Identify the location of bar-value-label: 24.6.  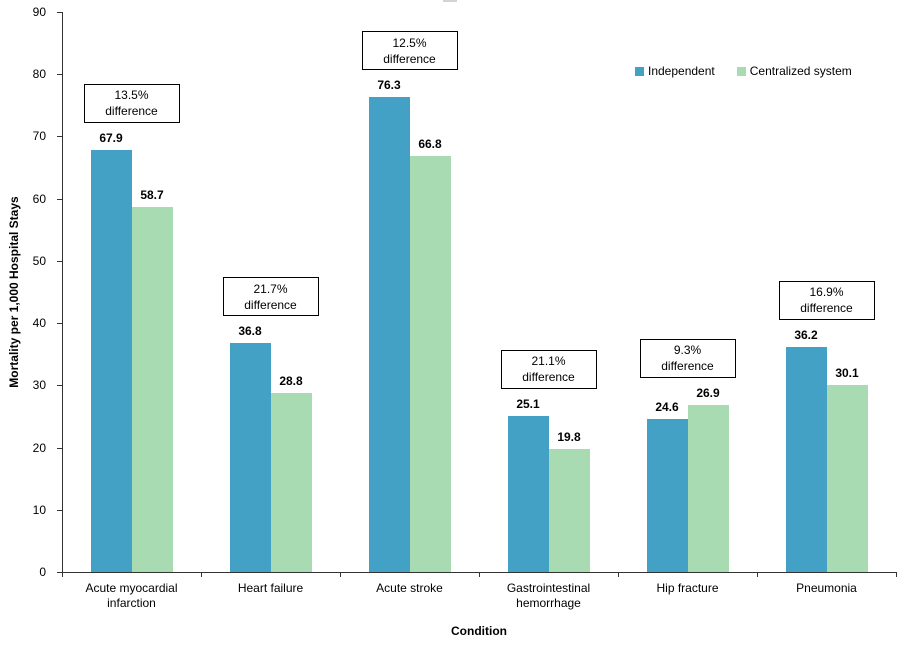
(667, 406).